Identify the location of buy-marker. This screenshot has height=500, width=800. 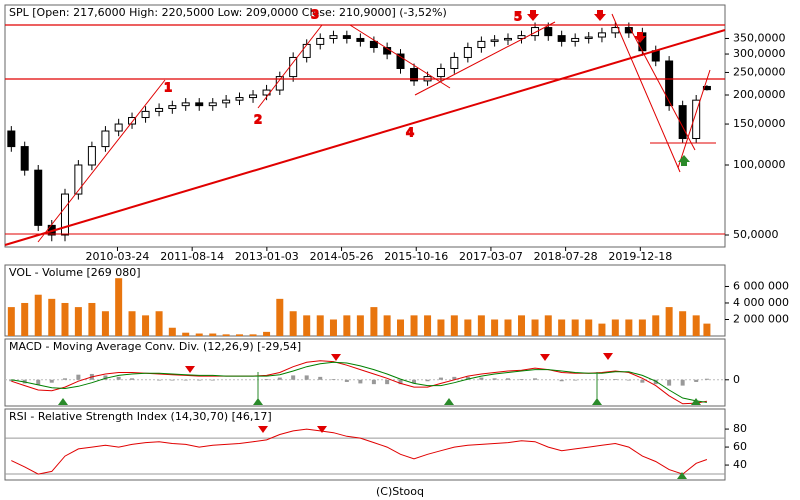
(258, 401).